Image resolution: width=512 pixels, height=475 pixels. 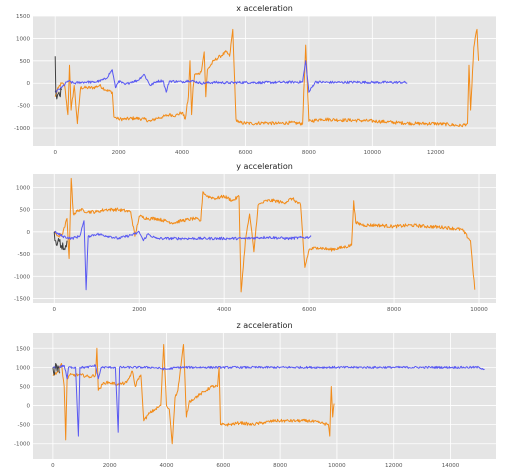 I want to click on x-tick-label: 14000, so click(x=451, y=466).